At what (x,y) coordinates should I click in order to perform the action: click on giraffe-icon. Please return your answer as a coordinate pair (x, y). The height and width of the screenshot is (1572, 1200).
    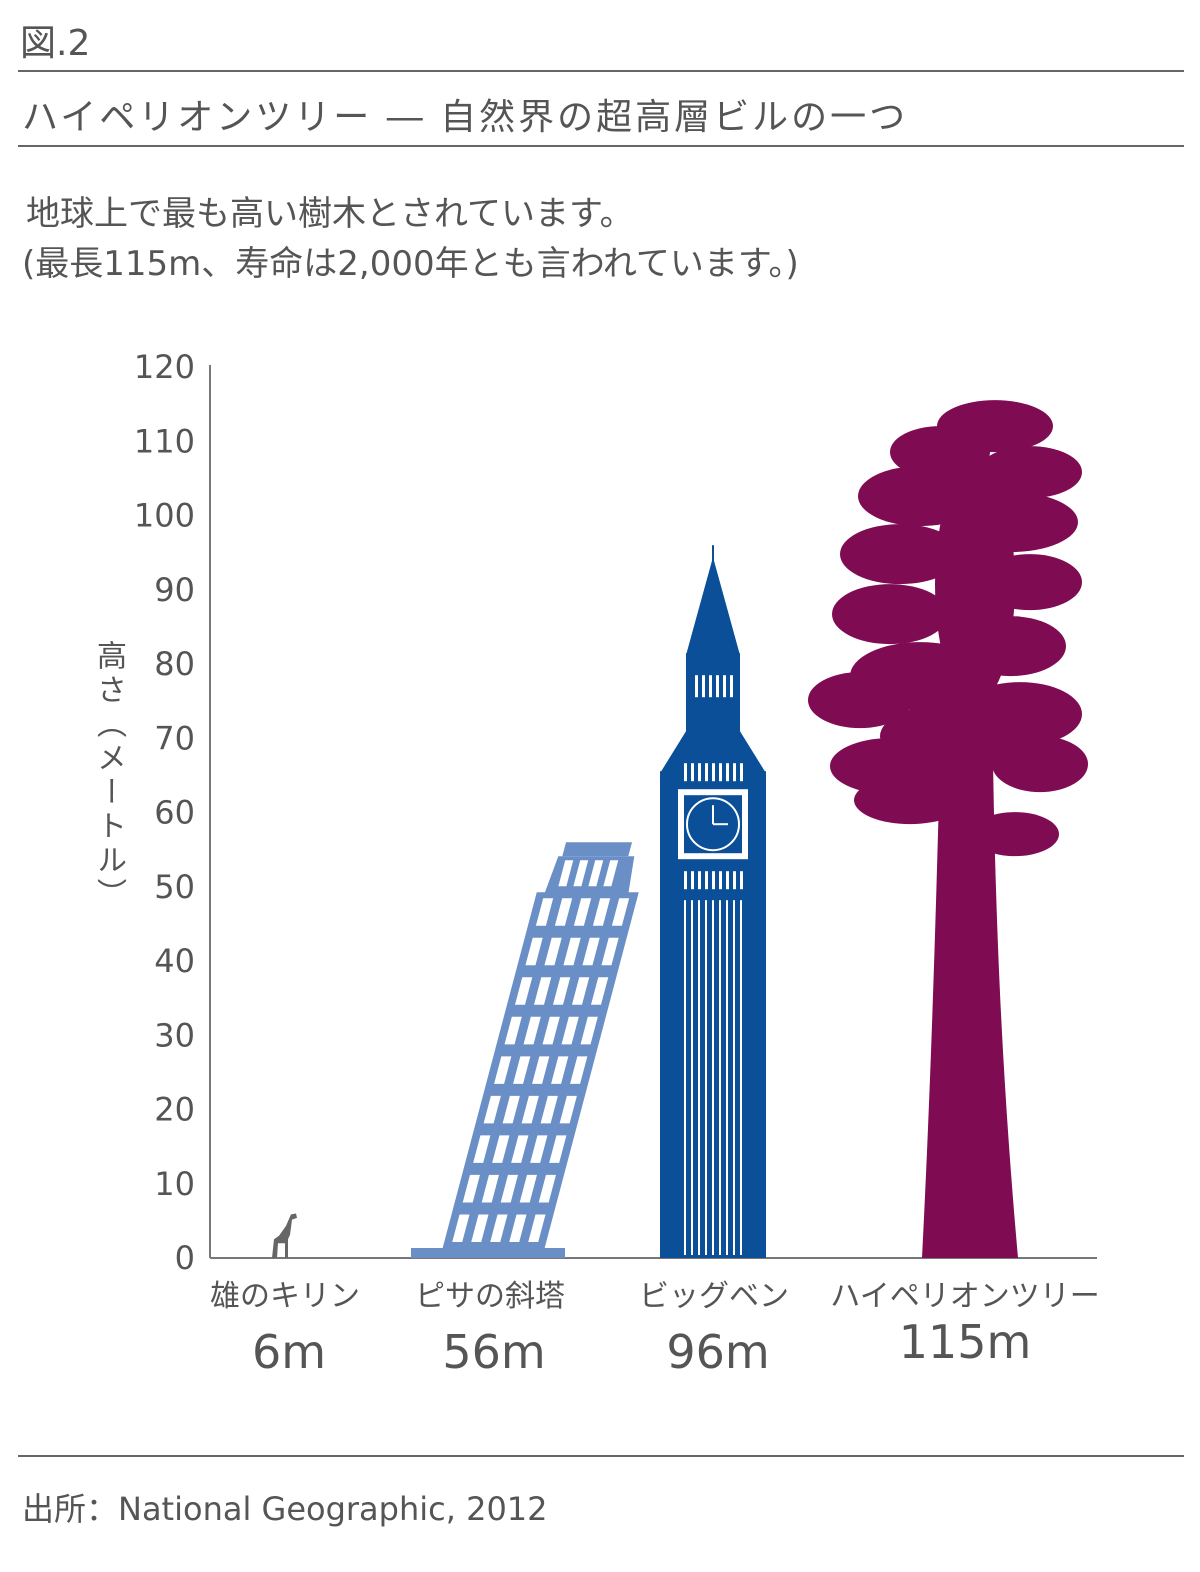
    Looking at the image, I should click on (284, 1235).